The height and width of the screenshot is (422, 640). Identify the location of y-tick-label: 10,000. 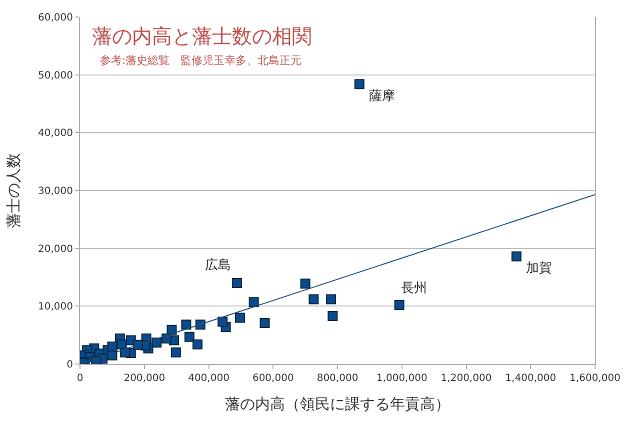
(55, 307).